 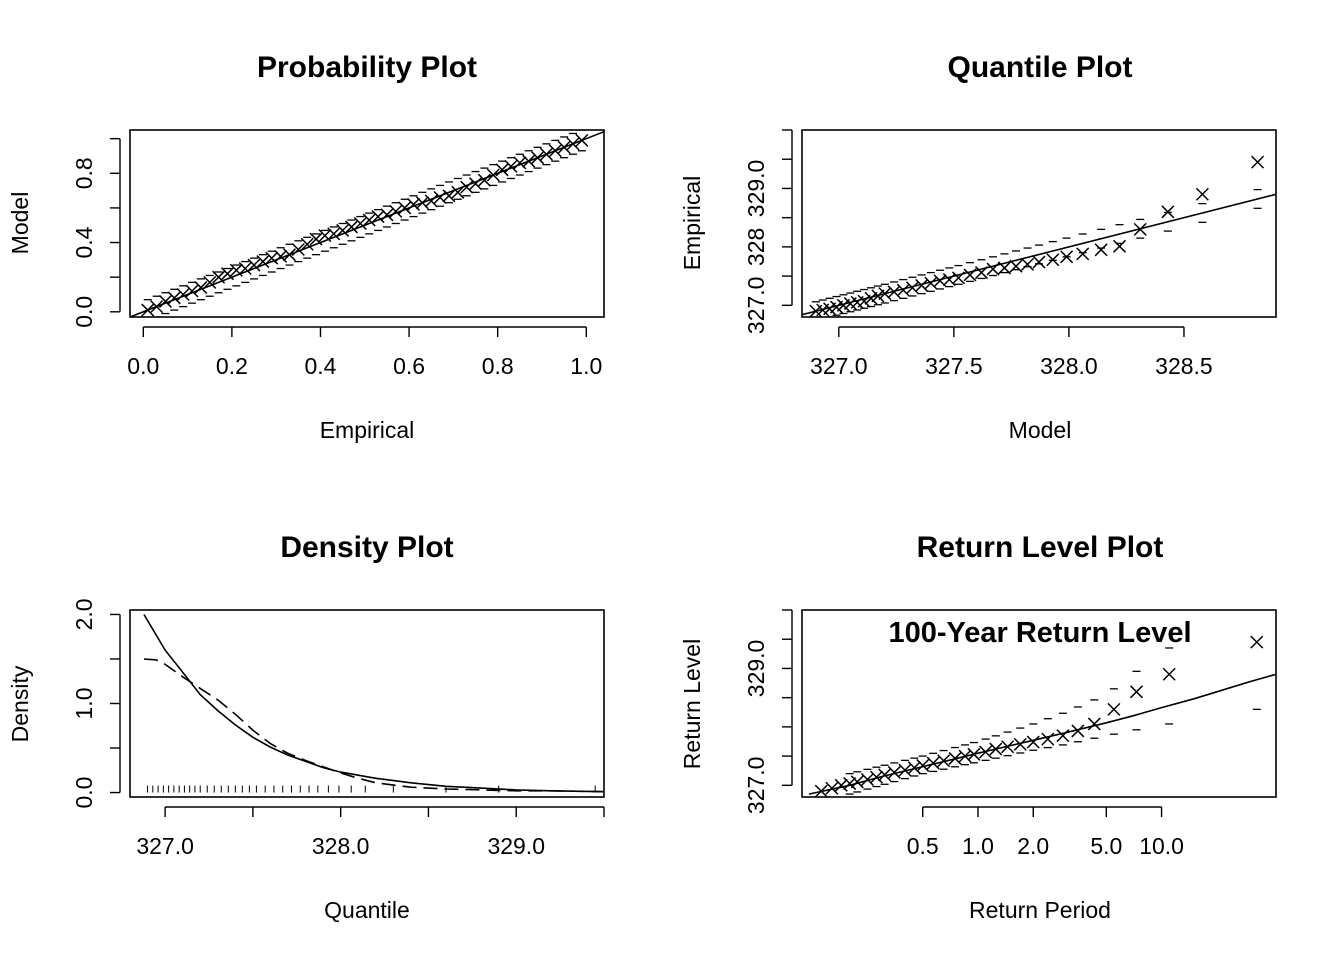 What do you see at coordinates (20, 223) in the screenshot?
I see `probability-plot-ylabel: Model` at bounding box center [20, 223].